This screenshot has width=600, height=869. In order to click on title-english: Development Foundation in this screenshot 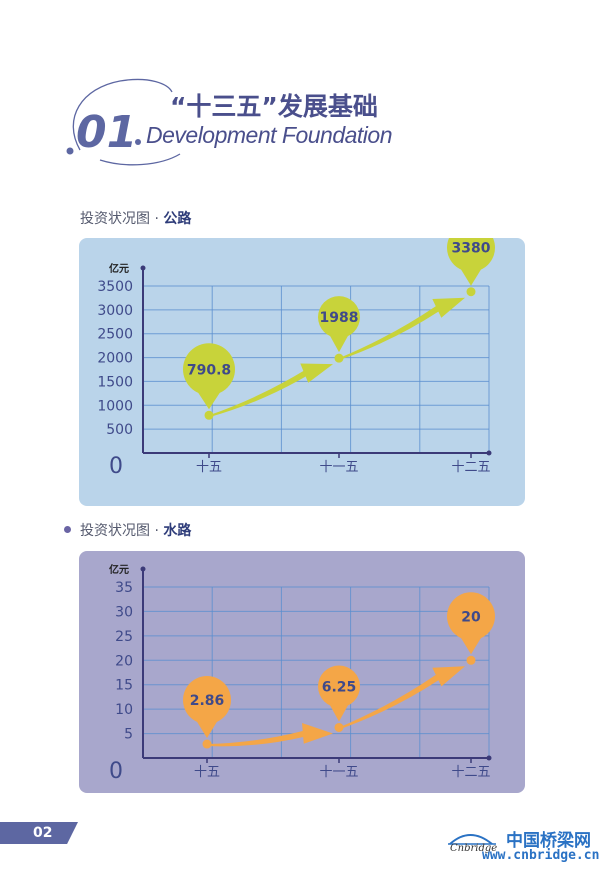, I will do `click(269, 135)`.